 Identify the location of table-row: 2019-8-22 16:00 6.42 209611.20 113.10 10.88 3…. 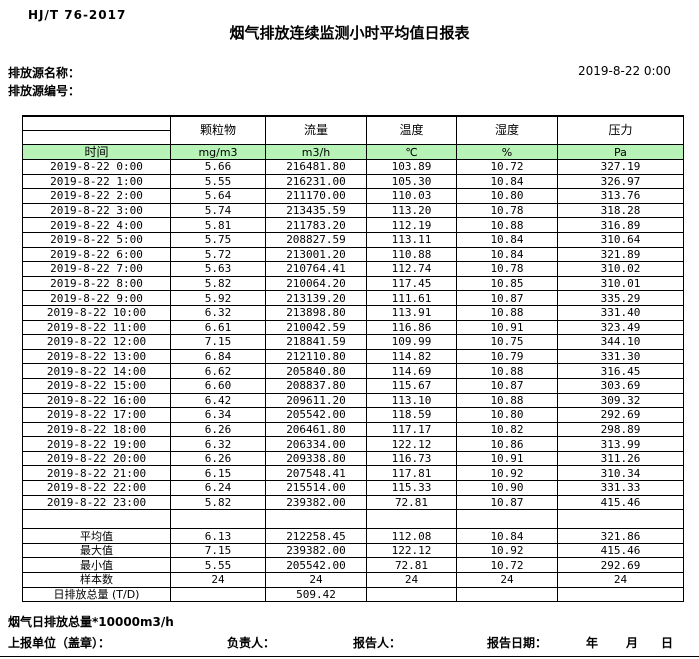
(353, 400).